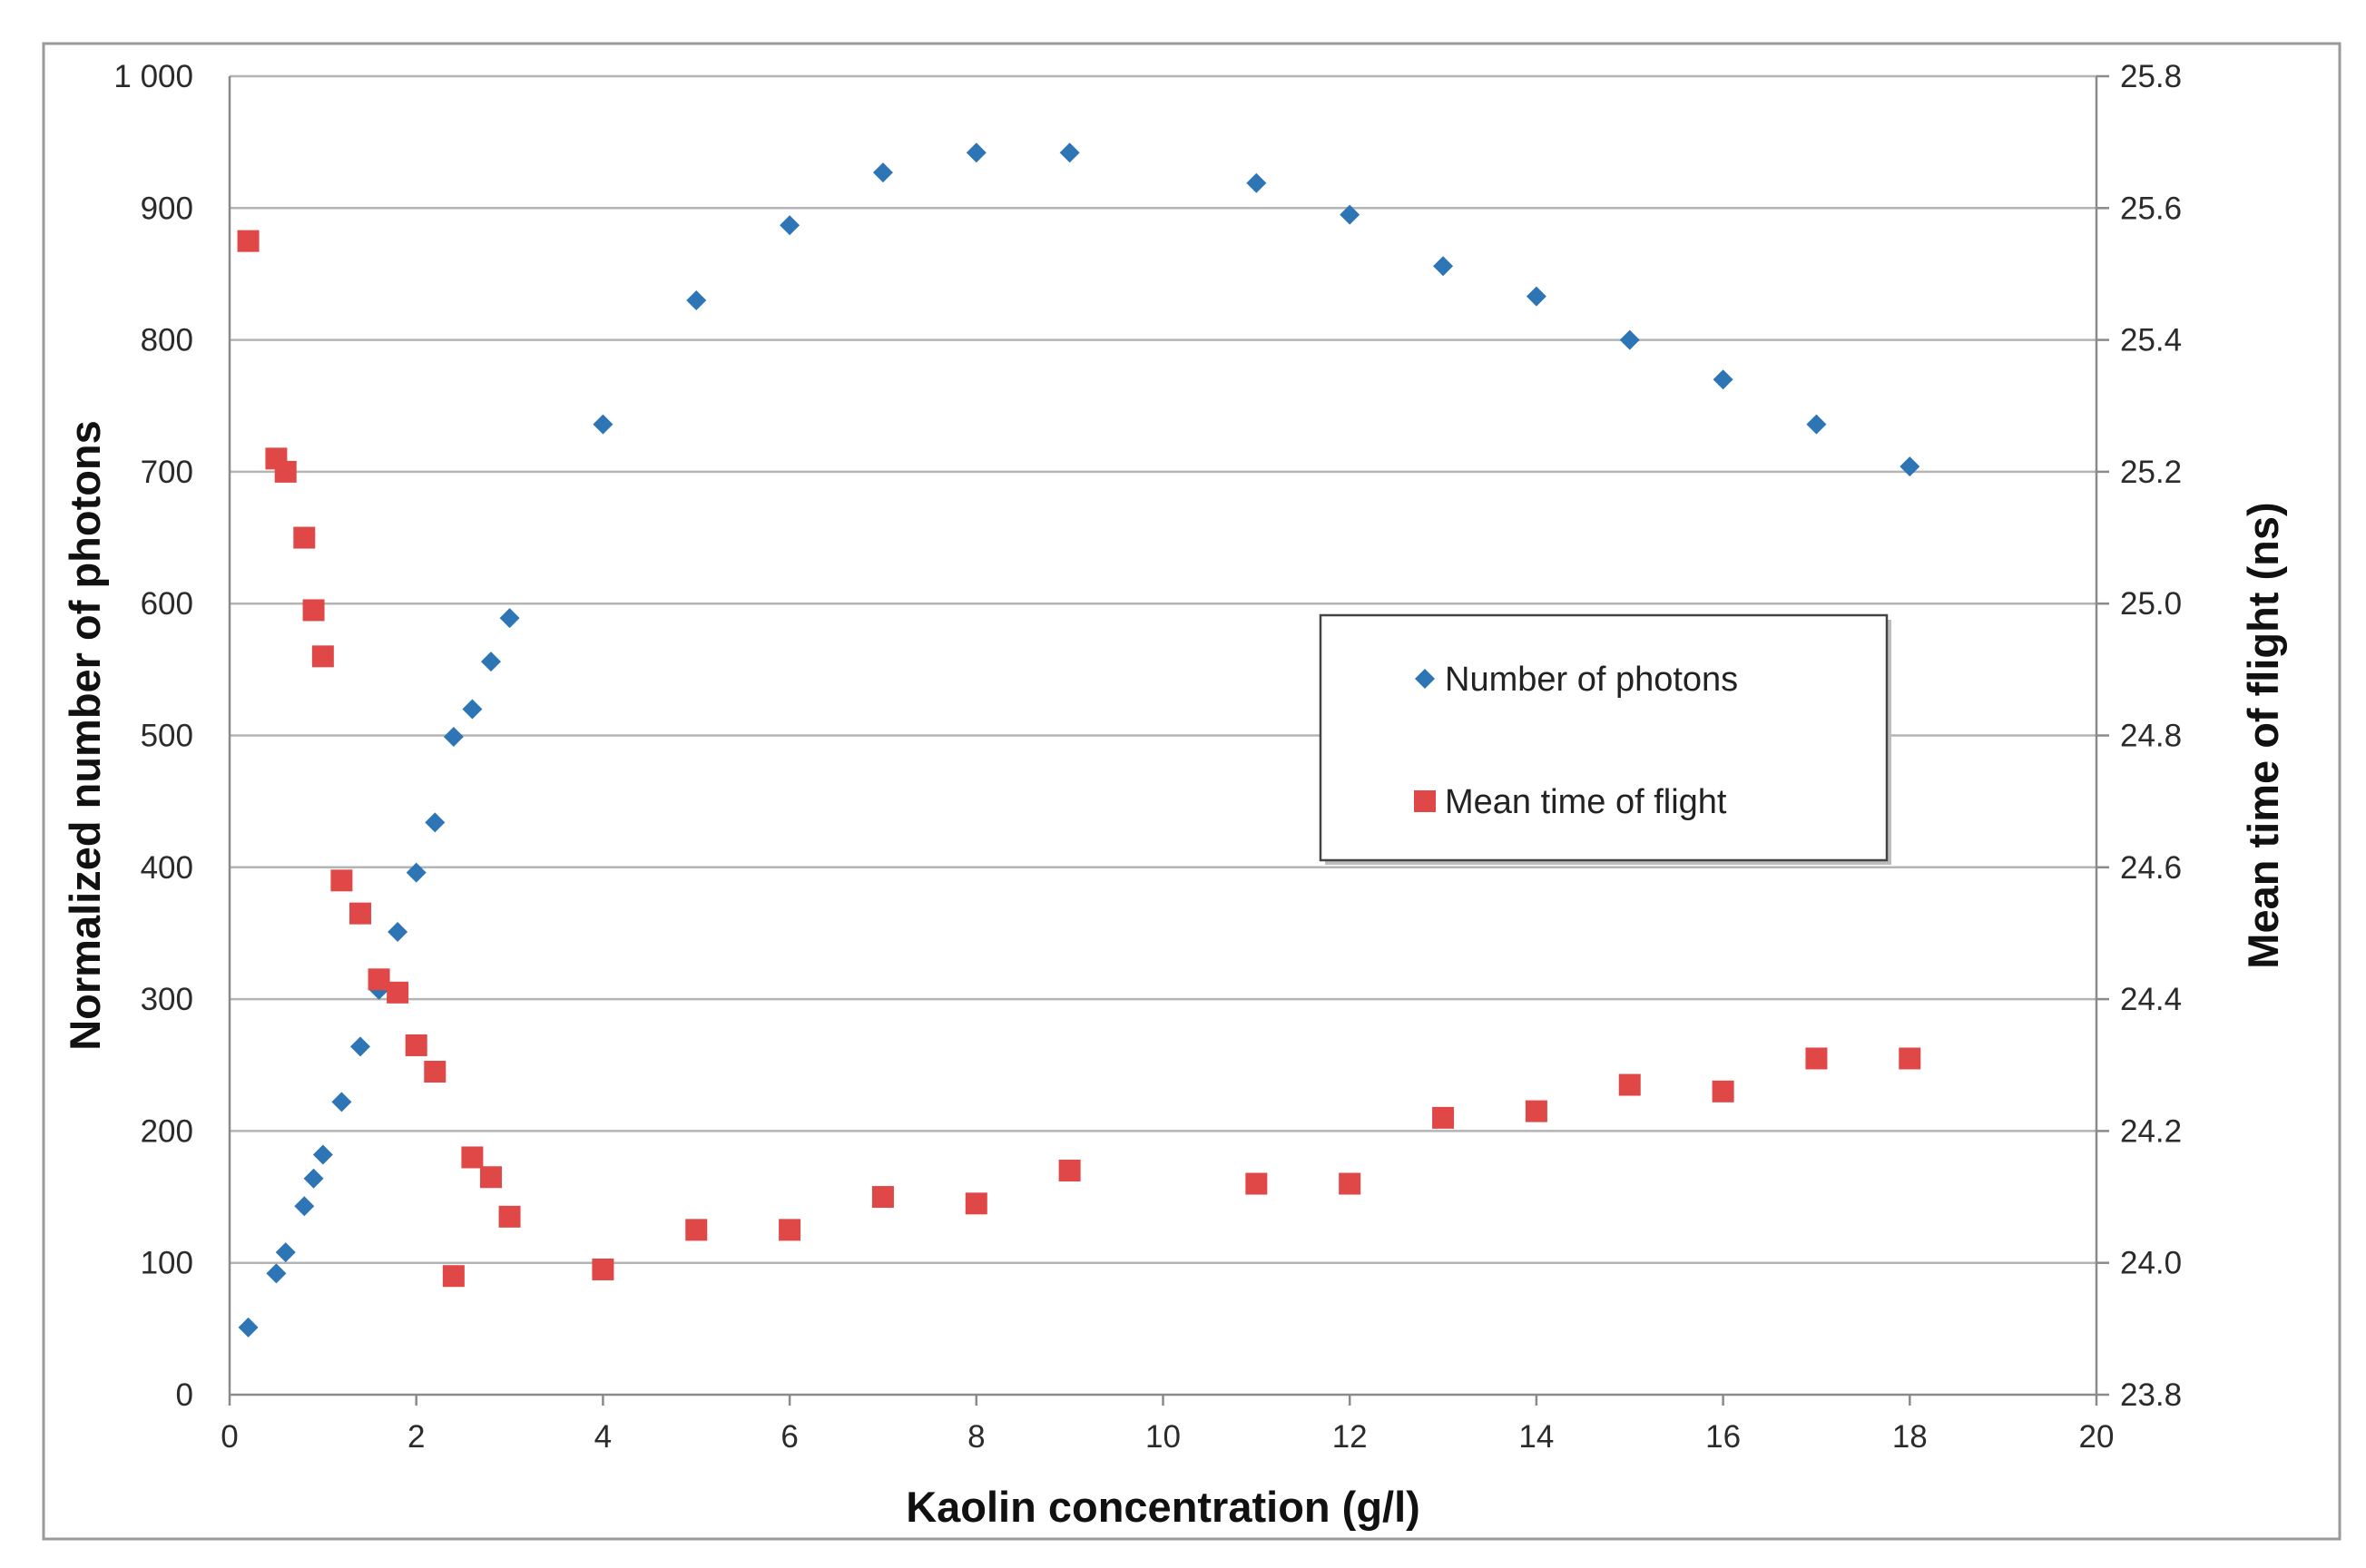 This screenshot has height=1568, width=2366. I want to click on y2-tick-label: 24.6, so click(2151, 868).